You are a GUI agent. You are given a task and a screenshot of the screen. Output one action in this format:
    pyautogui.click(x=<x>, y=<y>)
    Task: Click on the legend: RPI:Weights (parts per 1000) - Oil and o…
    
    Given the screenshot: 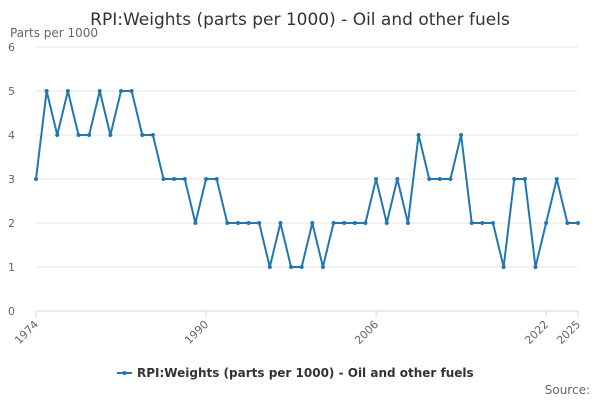 What is the action you would take?
    pyautogui.click(x=295, y=373)
    